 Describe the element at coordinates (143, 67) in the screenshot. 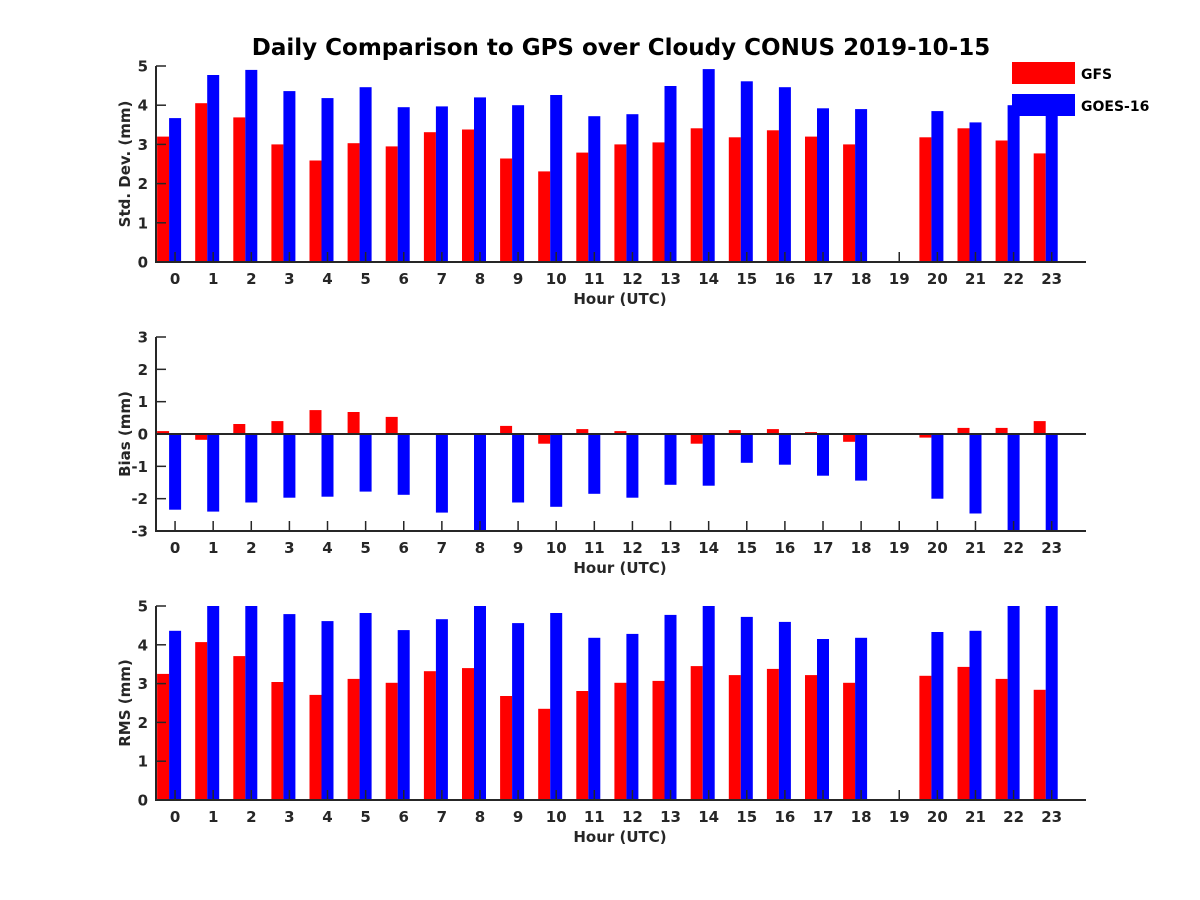

I see `y-tick-label: 5` at that location.